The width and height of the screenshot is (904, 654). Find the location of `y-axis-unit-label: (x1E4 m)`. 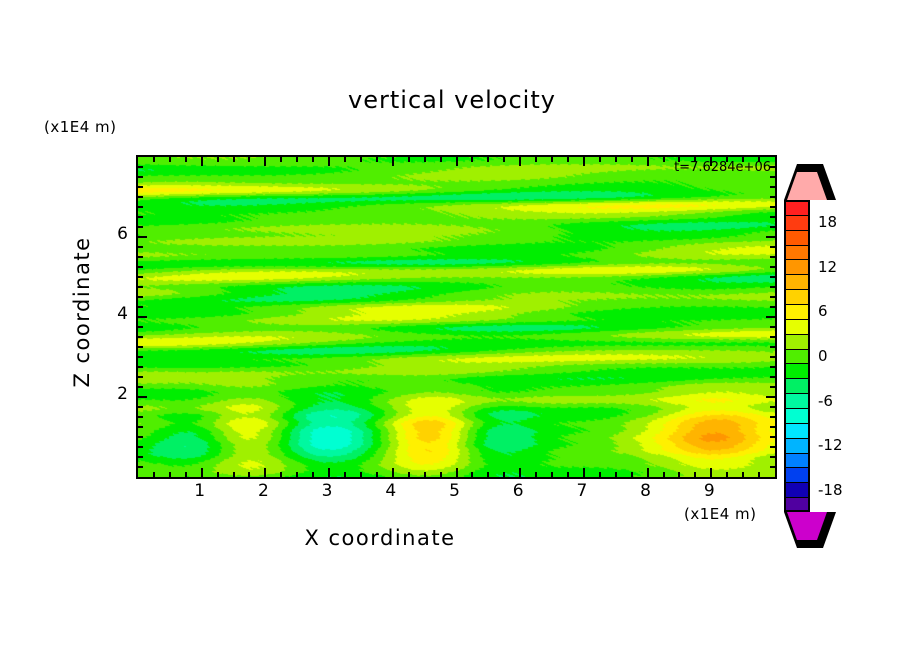

y-axis-unit-label: (x1E4 m) is located at coordinates (80, 127).